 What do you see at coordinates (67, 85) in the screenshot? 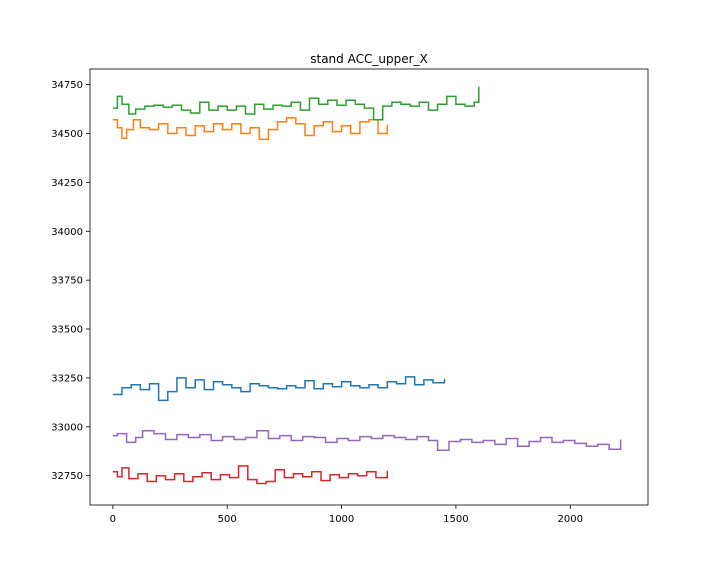
I see `y-tick-label: 34750` at bounding box center [67, 85].